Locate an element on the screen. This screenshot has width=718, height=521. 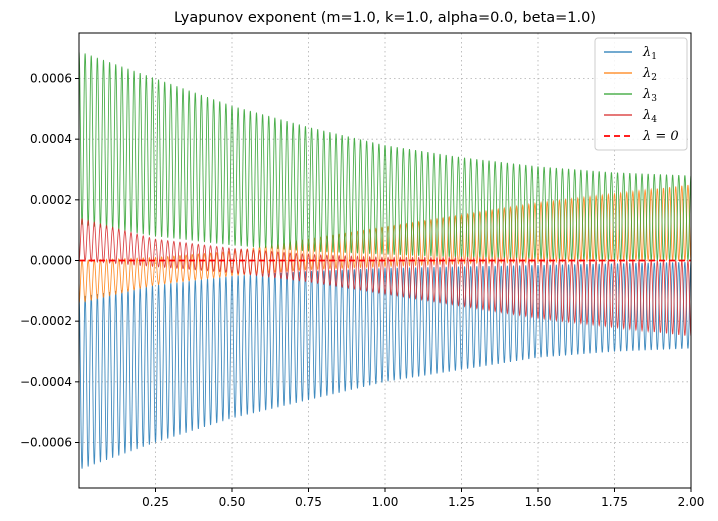
y-tick-label: 0.0000 is located at coordinates (51, 261).